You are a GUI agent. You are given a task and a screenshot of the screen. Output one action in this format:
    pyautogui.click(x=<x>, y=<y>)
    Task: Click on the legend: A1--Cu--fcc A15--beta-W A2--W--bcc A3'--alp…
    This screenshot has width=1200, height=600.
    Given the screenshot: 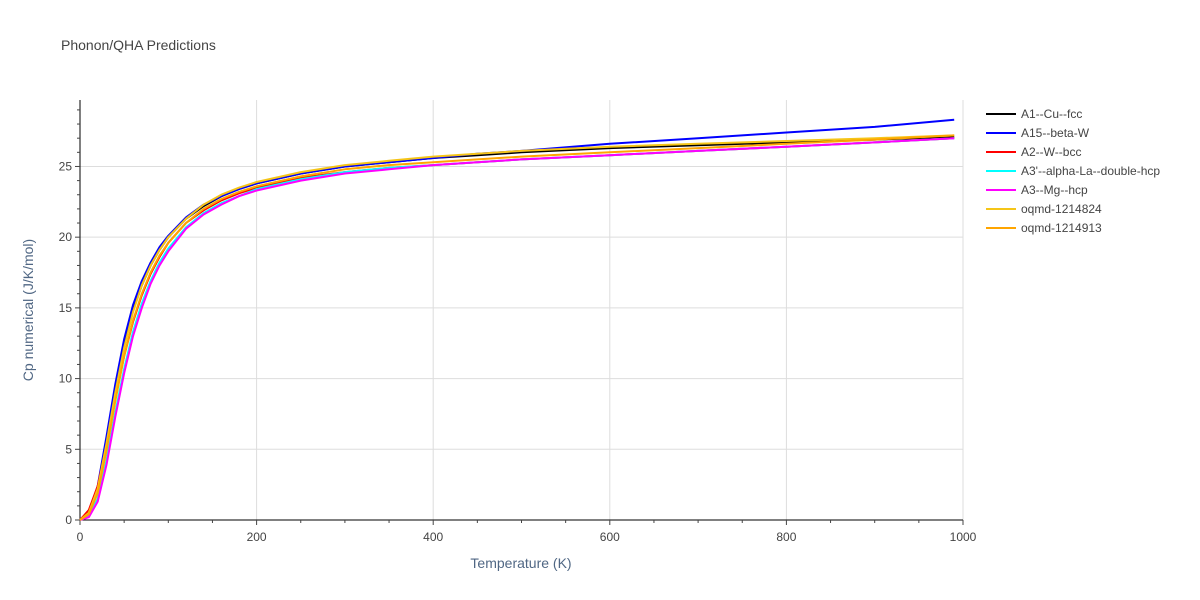 What is the action you would take?
    pyautogui.click(x=1073, y=171)
    